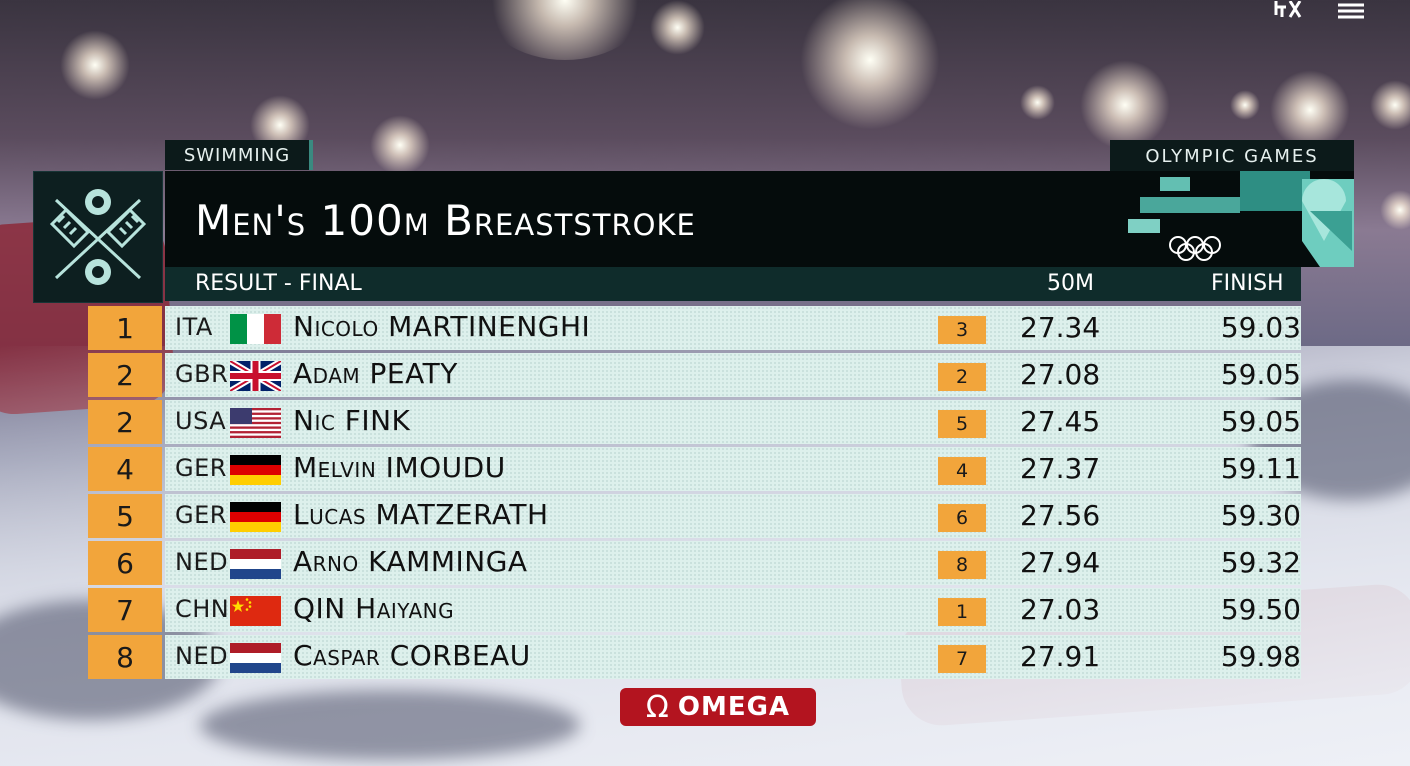  Describe the element at coordinates (1070, 283) in the screenshot. I see `split-column-header: 50M` at that location.